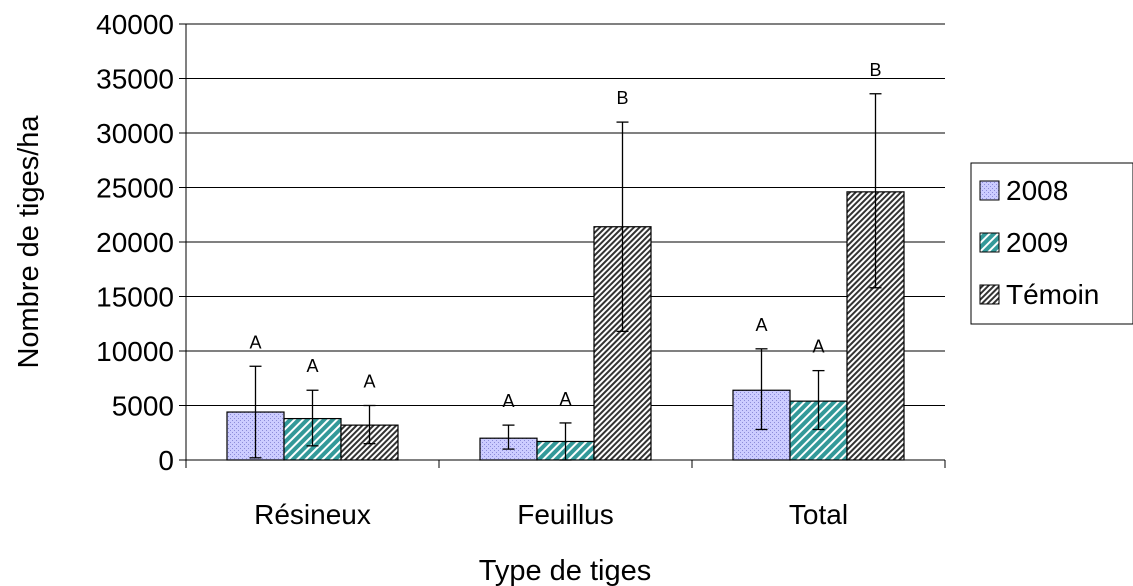 The image size is (1133, 586). I want to click on legend-label: 2009, so click(1037, 242).